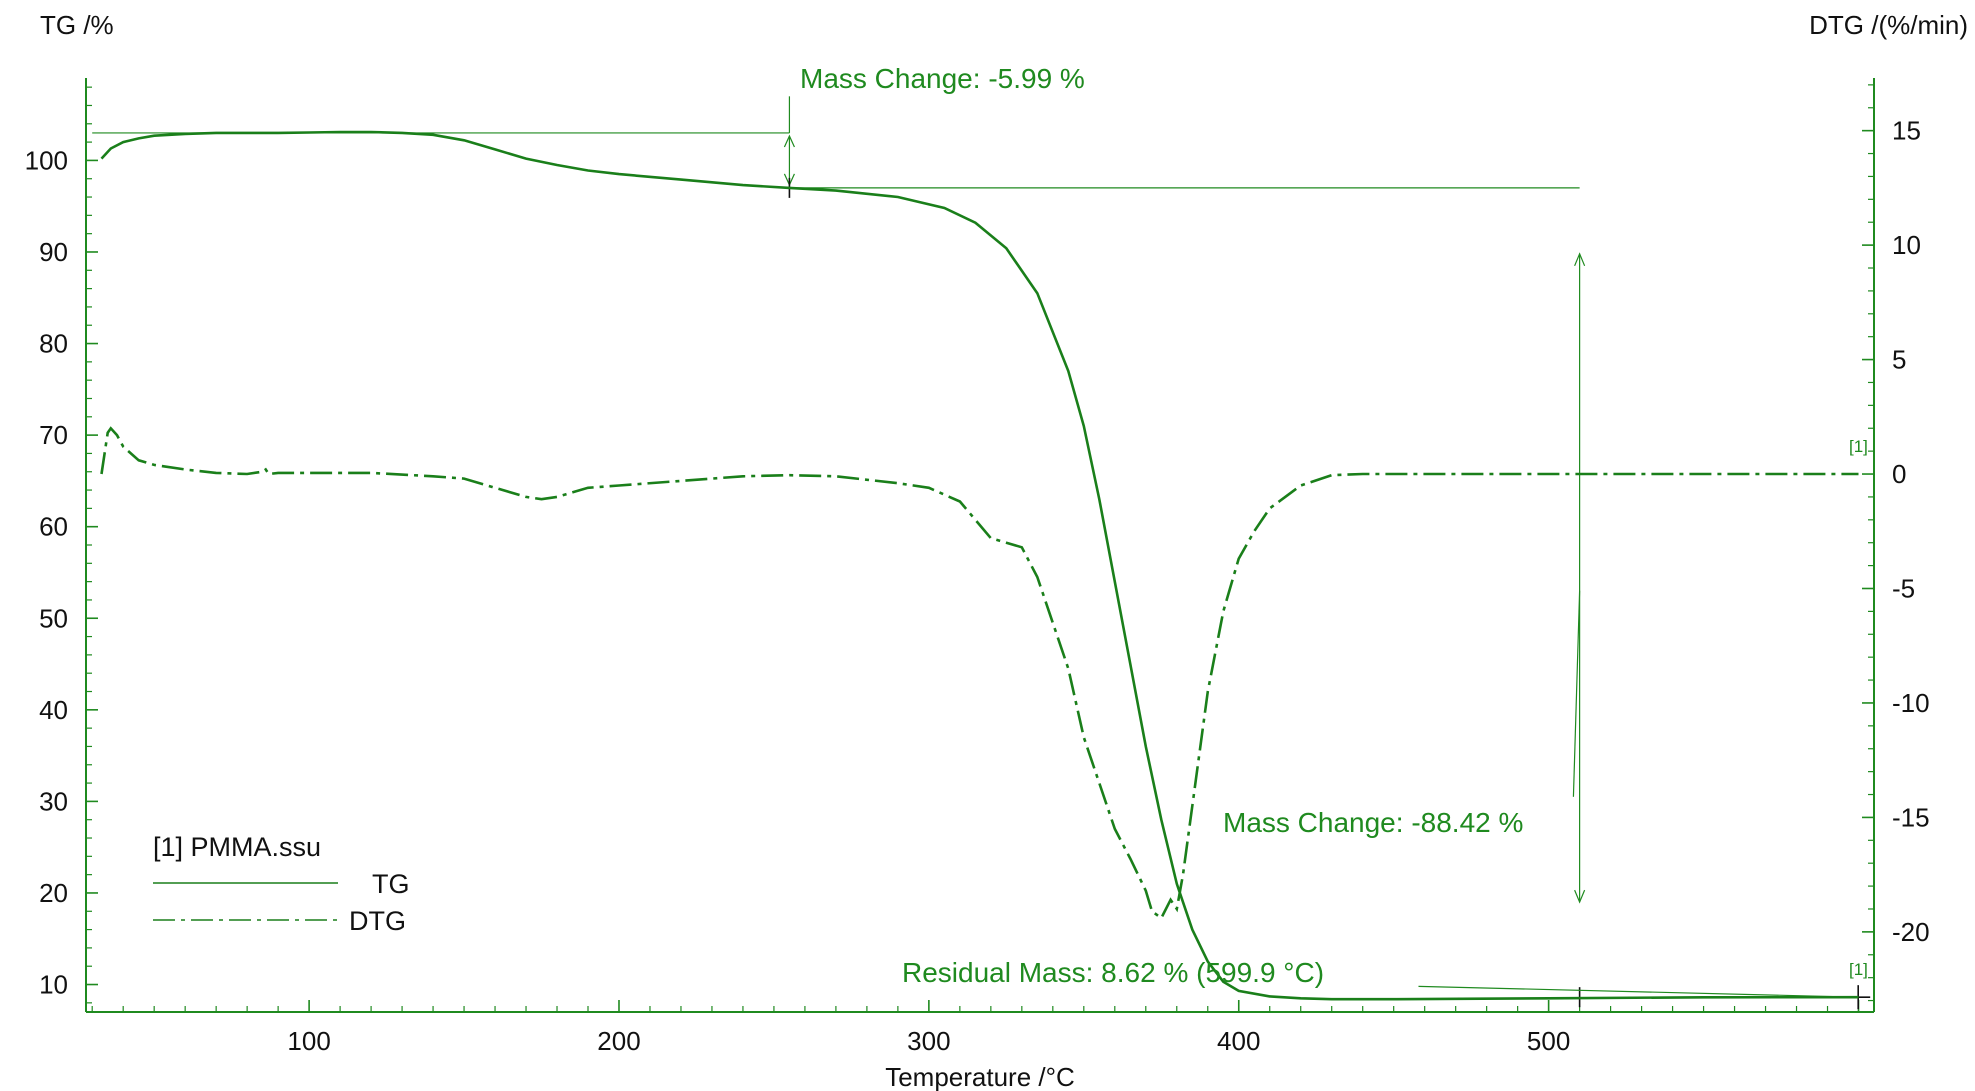 Image resolution: width=1975 pixels, height=1091 pixels. I want to click on y-left-tick-label: 100, so click(46, 160).